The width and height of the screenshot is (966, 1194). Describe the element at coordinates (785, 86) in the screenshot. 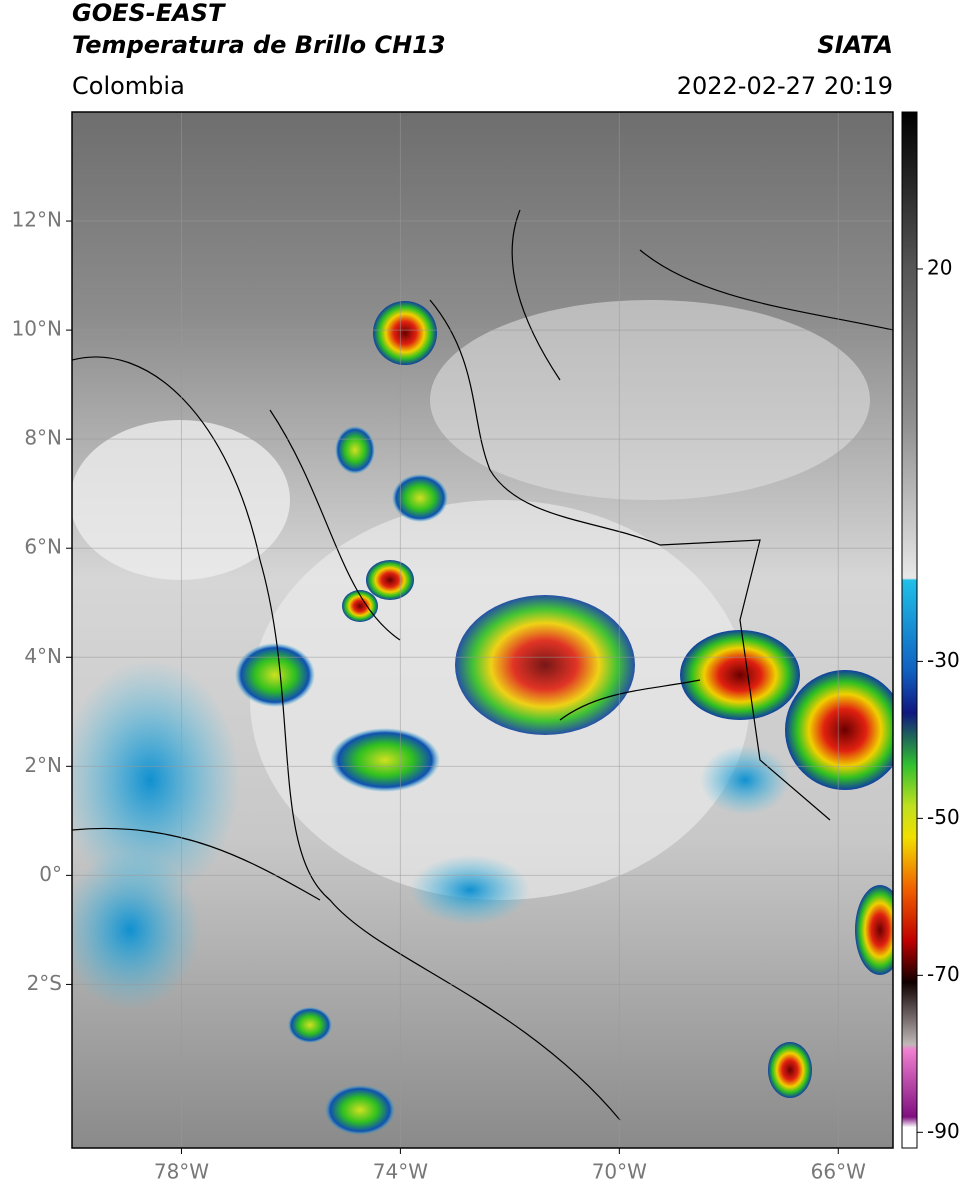

I see `timestamp: 2022-02-27 20:19` at that location.